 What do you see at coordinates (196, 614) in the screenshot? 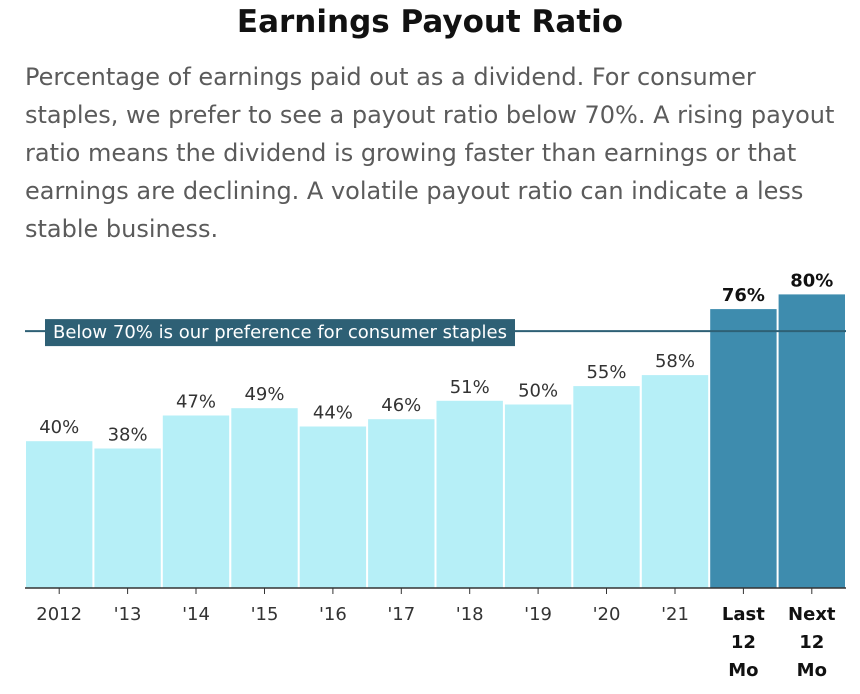
I see `x-tick-label-2: '14` at bounding box center [196, 614].